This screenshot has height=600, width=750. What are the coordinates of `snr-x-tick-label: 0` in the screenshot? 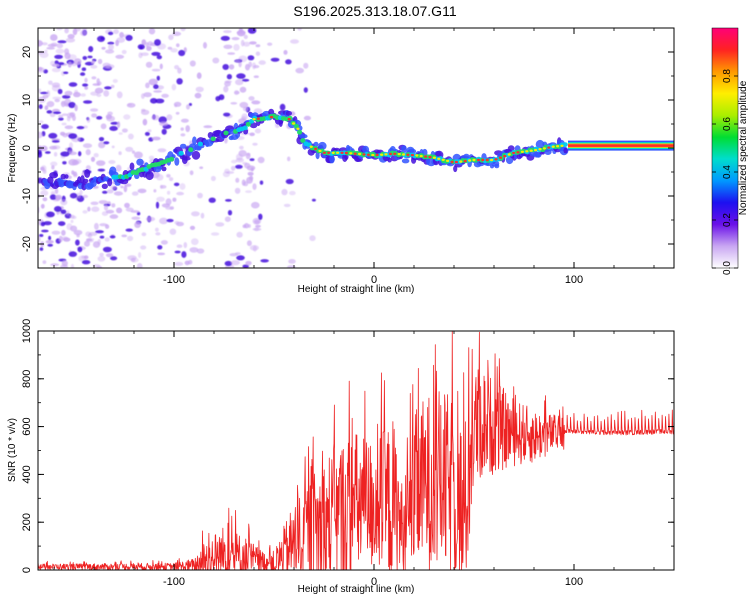 It's located at (374, 582).